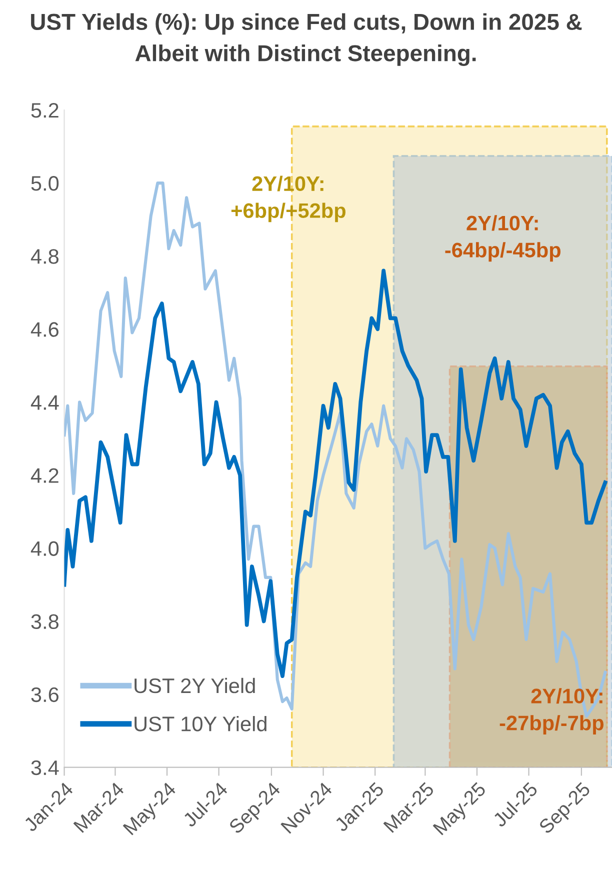  Describe the element at coordinates (44, 110) in the screenshot. I see `y-tick-label: 5.2` at that location.